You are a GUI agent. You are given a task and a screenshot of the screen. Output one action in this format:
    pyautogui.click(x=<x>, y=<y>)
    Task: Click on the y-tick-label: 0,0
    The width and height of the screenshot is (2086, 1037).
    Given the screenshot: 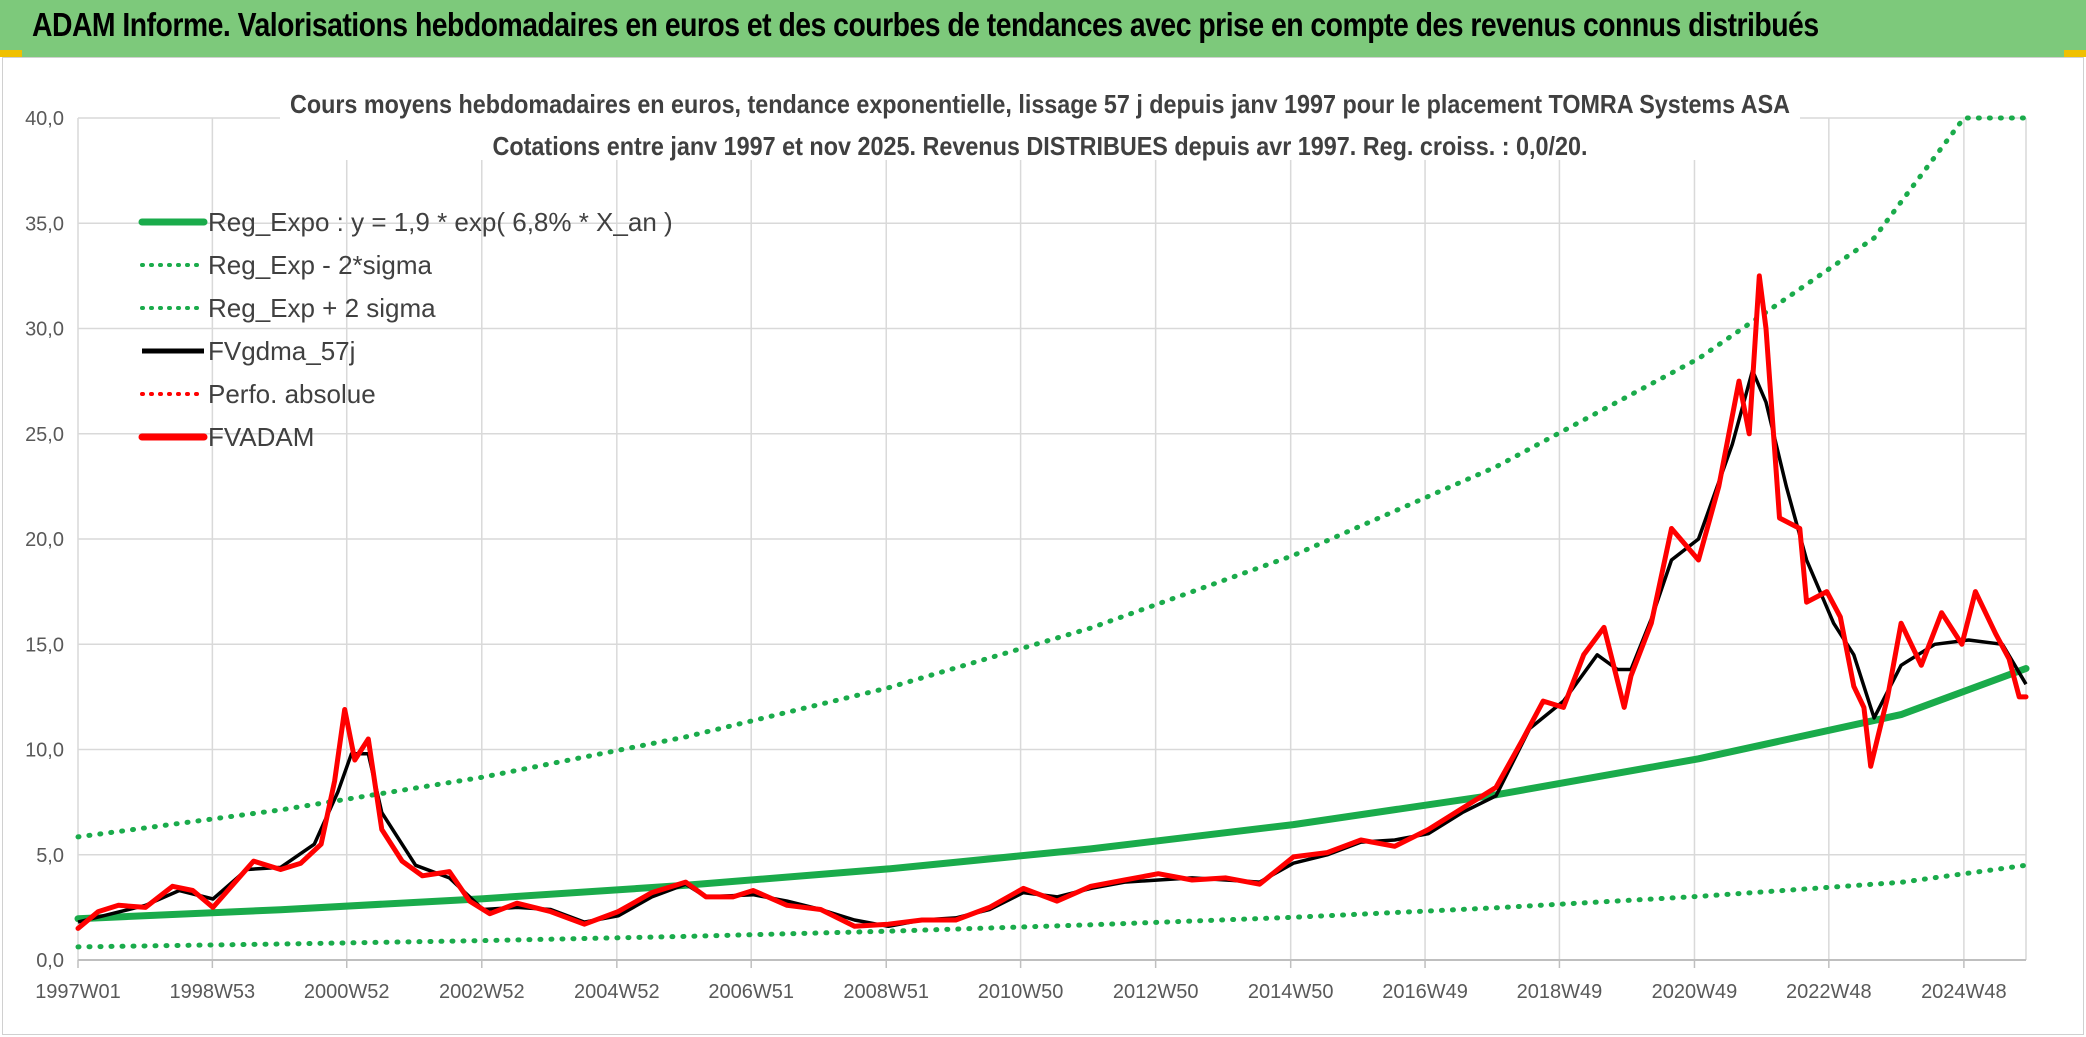 What is the action you would take?
    pyautogui.click(x=50, y=961)
    